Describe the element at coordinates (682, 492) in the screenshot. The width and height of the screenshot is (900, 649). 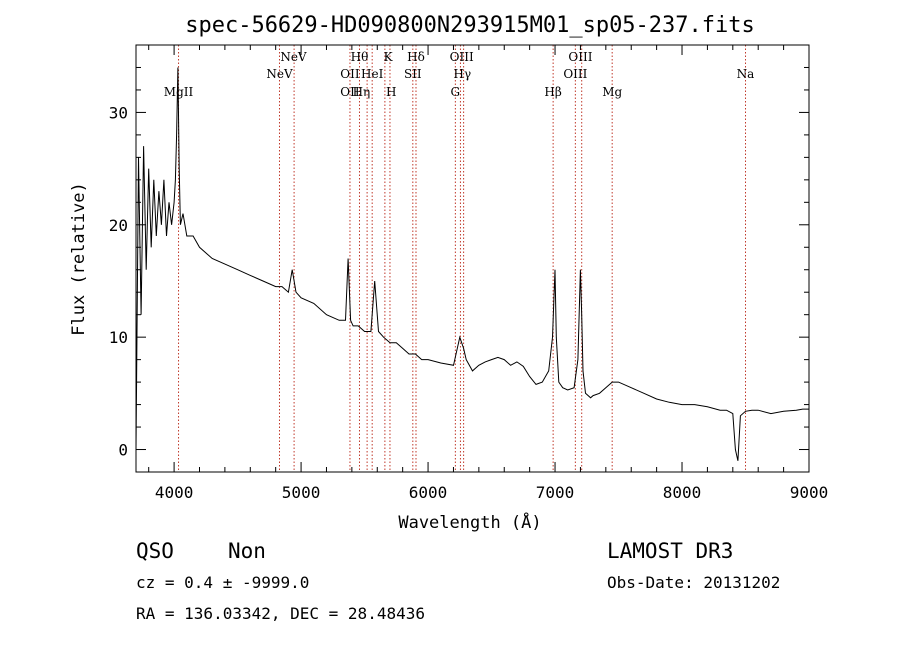
I see `x-tick-label: 8000` at that location.